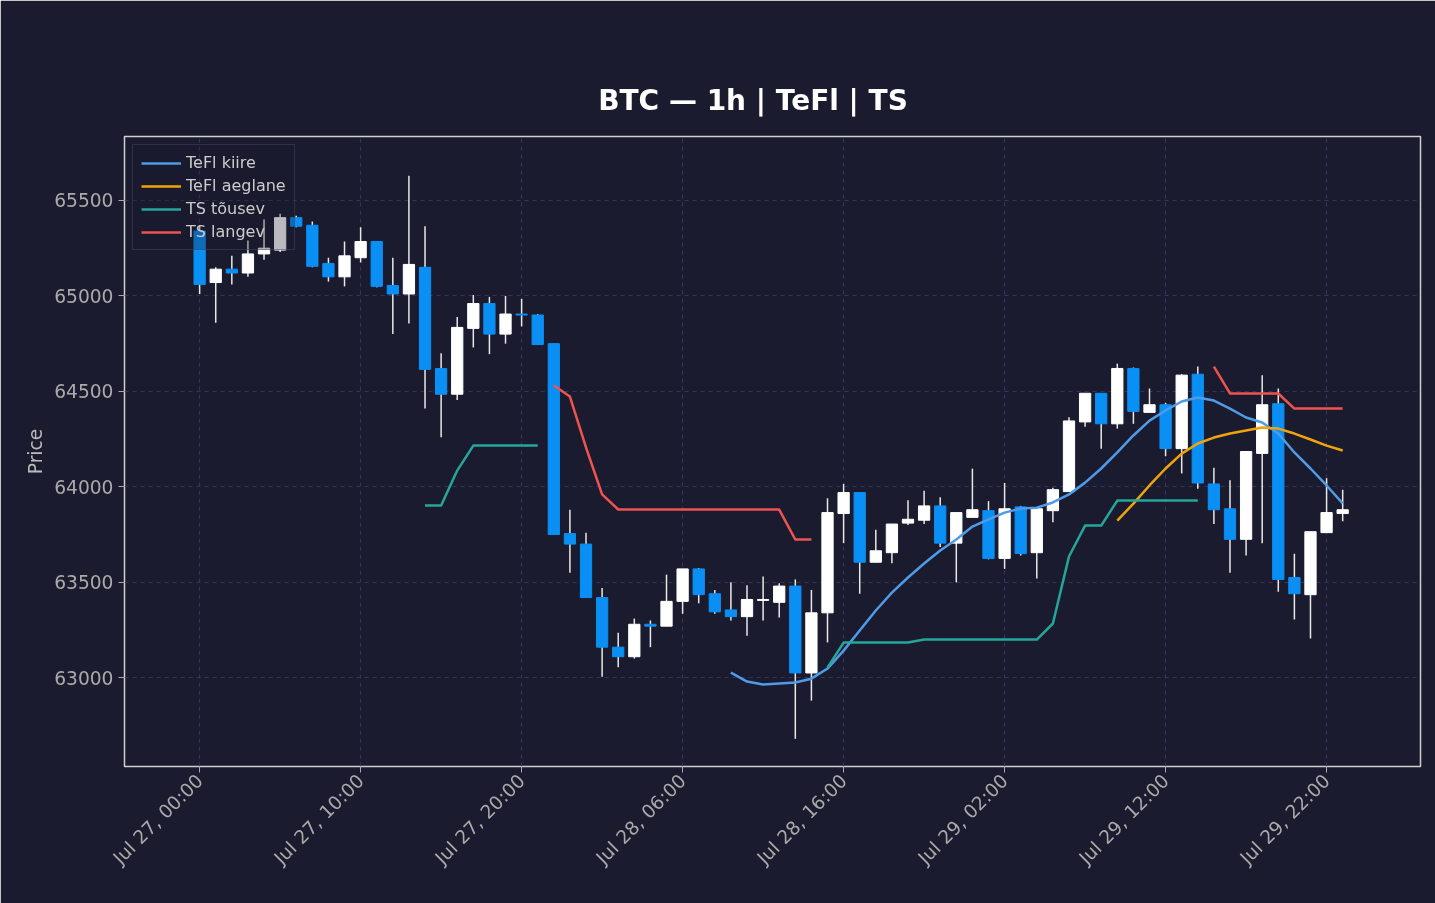  I want to click on y-tick-label: 65000, so click(84, 296).